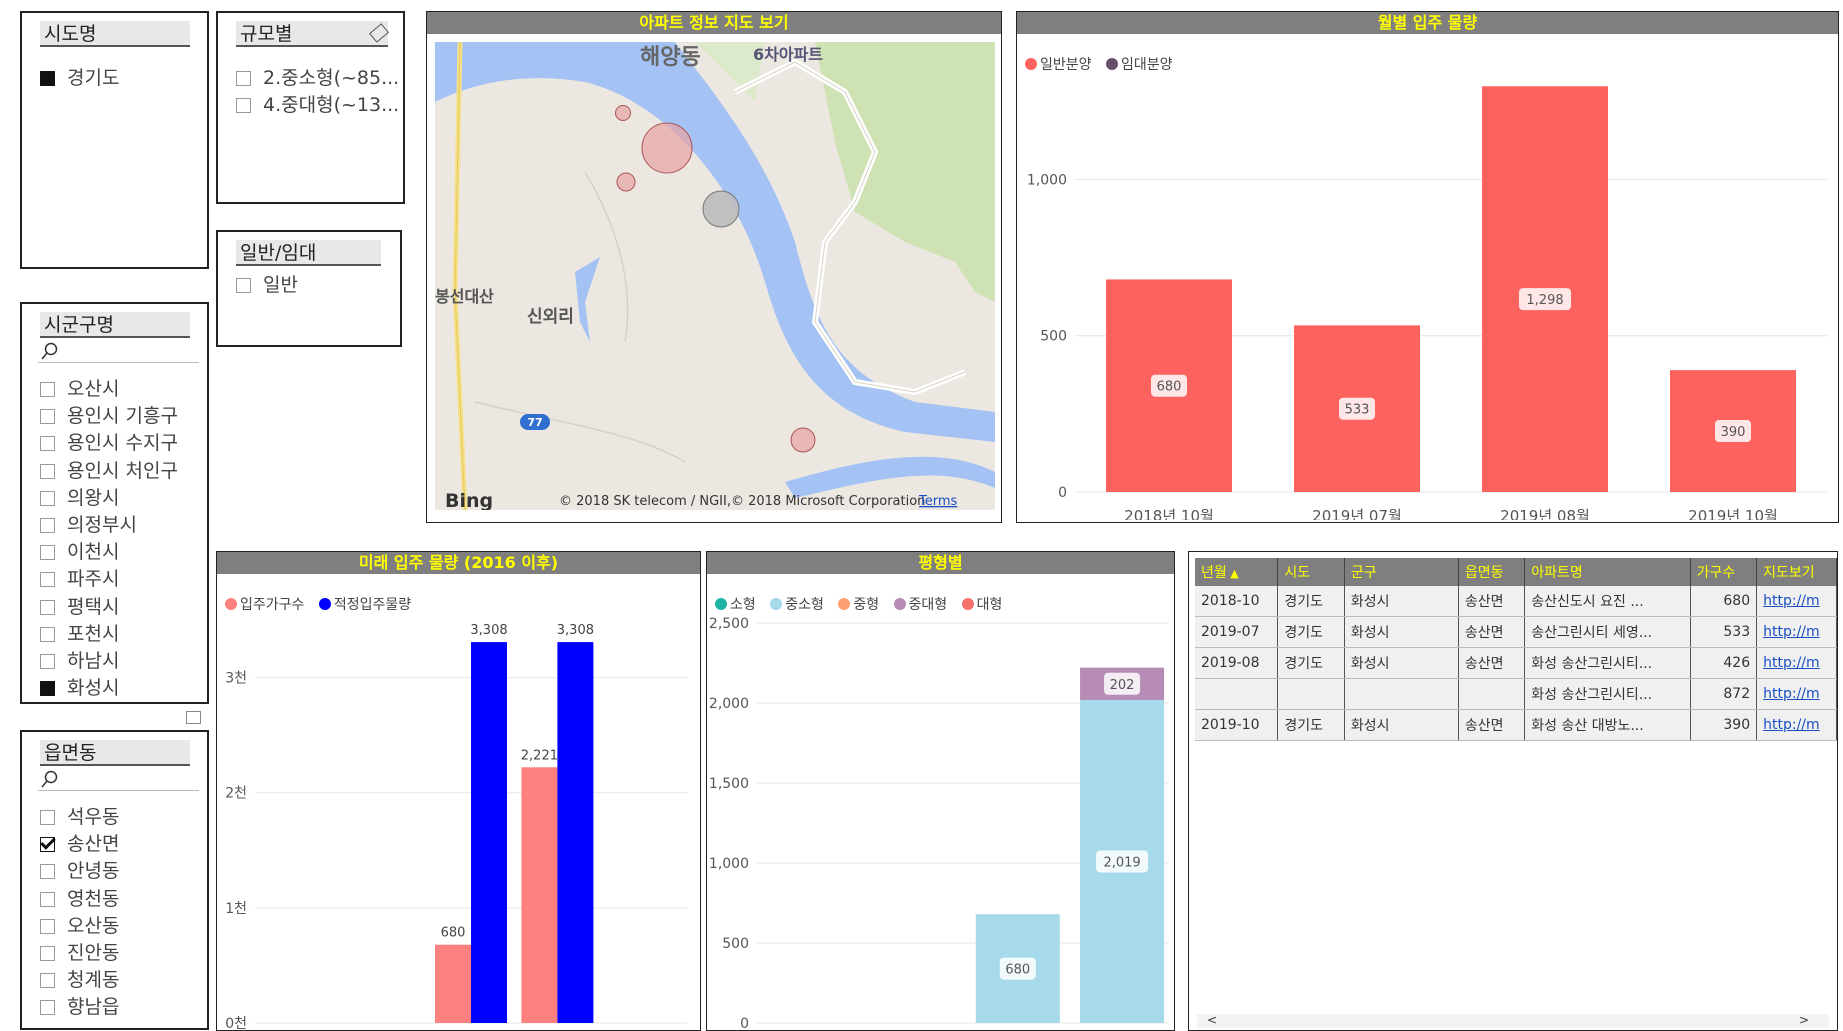 This screenshot has height=1031, width=1843. I want to click on slicer-item: 영천동, so click(79, 899).